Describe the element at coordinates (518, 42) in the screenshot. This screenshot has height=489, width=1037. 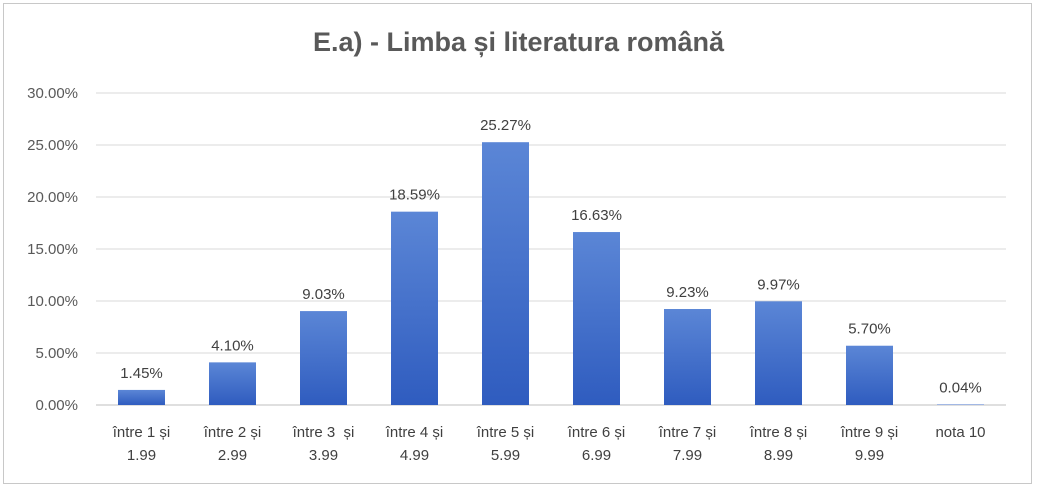
I see `chart-title: E.a) - Limba și literatura română` at that location.